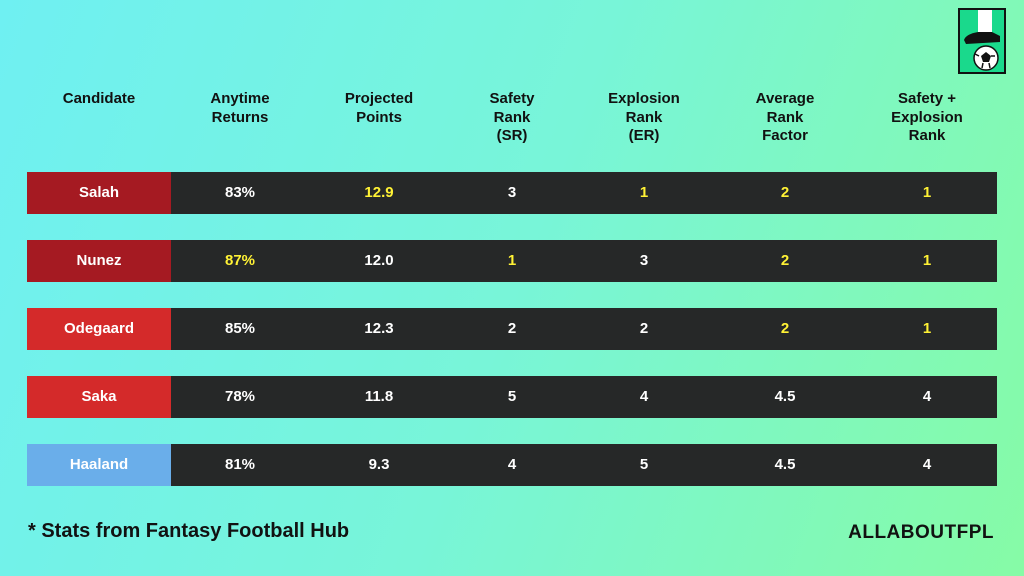  What do you see at coordinates (379, 328) in the screenshot?
I see `table-cell: 12.3` at bounding box center [379, 328].